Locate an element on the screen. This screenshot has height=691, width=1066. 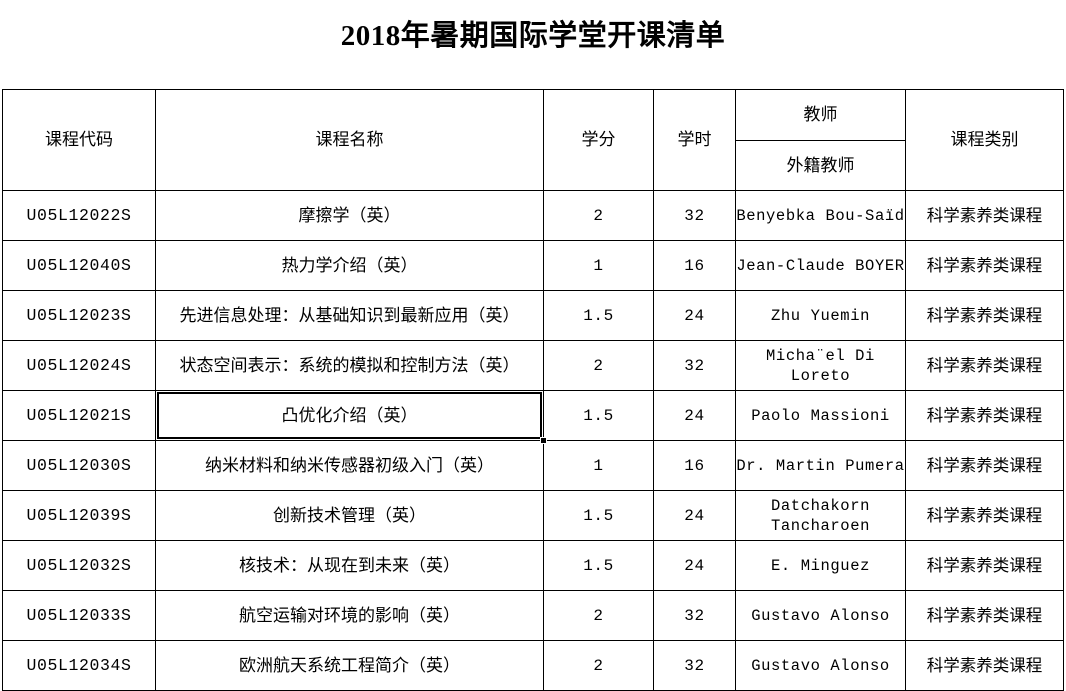
column-header-teacher-group: 教师 is located at coordinates (820, 115).